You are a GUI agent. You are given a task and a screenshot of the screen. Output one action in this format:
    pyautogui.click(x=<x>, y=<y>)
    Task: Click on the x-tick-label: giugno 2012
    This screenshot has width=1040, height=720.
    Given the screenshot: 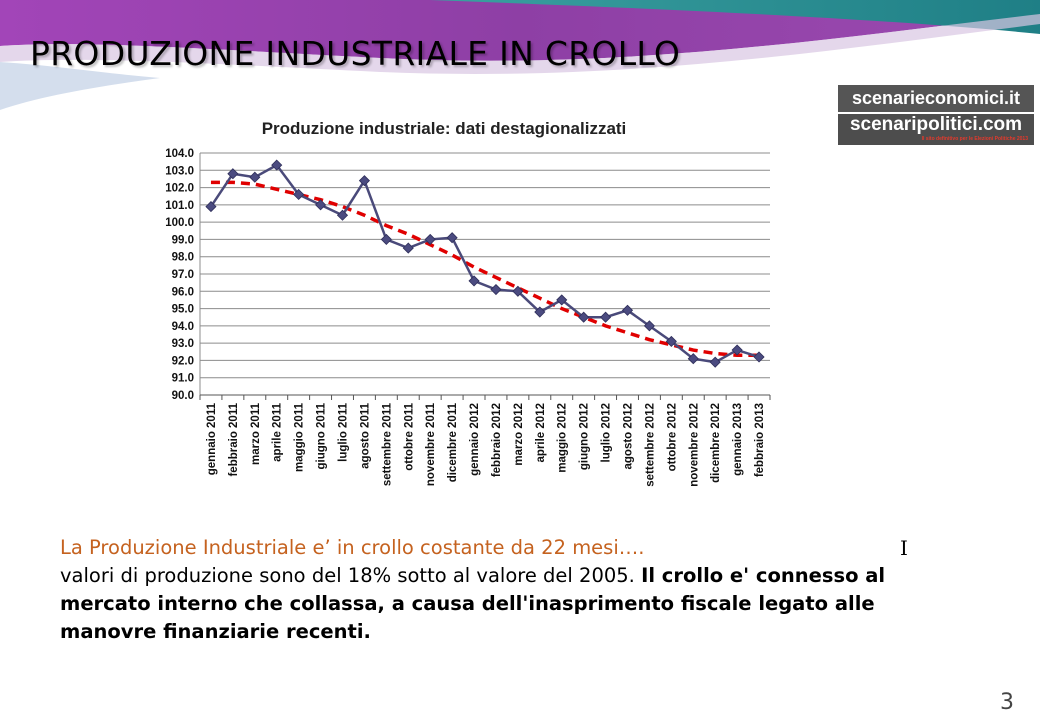 What is the action you would take?
    pyautogui.click(x=585, y=436)
    